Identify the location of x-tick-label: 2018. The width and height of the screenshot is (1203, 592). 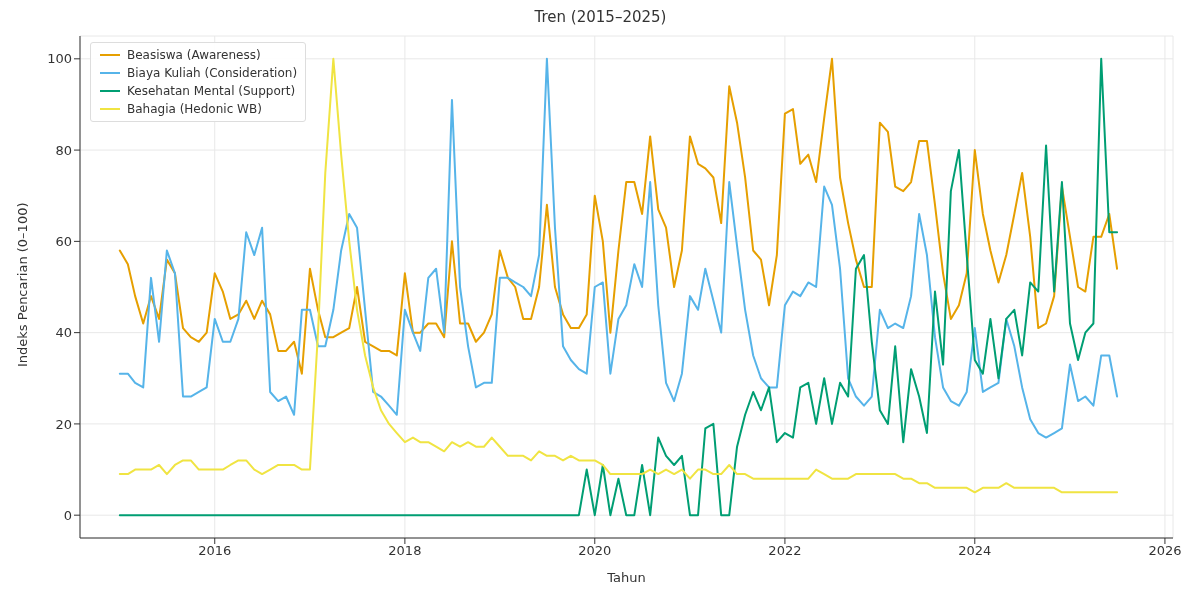
(405, 551).